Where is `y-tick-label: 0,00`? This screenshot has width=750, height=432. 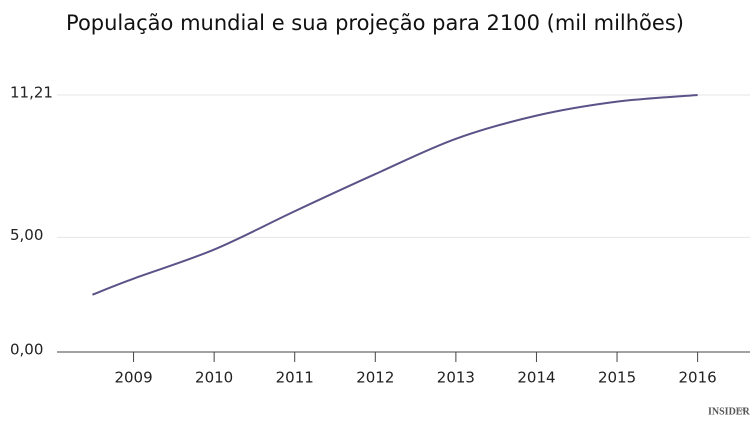
y-tick-label: 0,00 is located at coordinates (26, 350).